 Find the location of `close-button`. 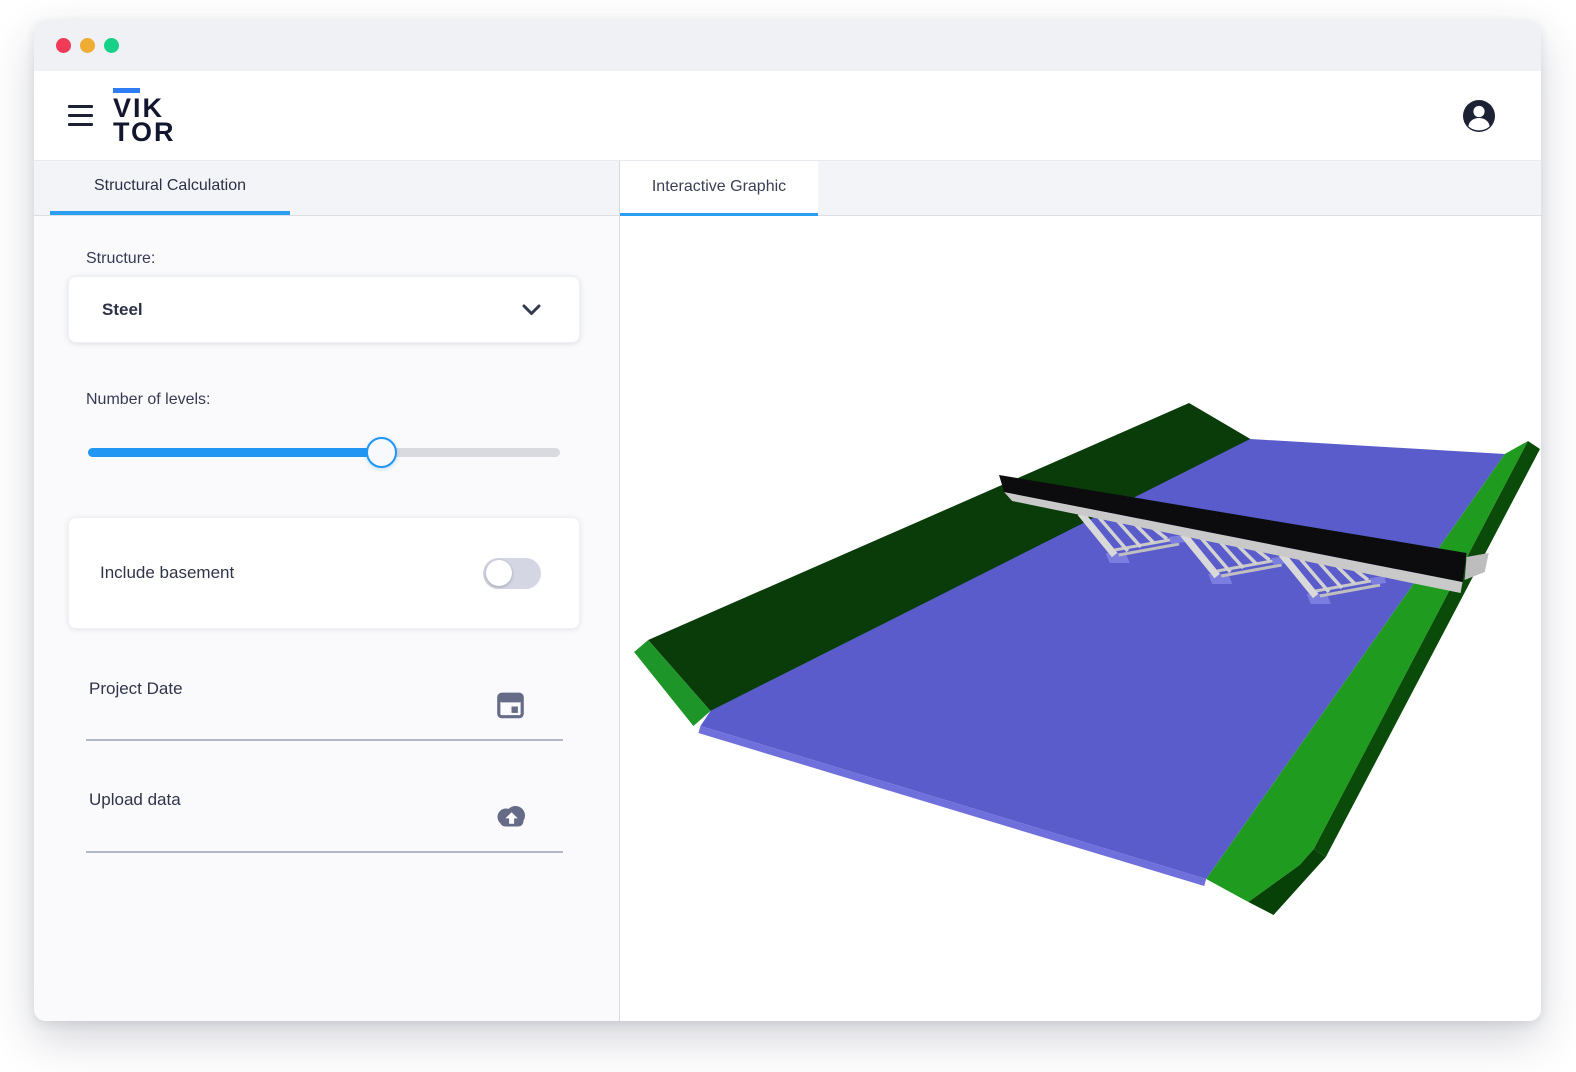

close-button is located at coordinates (63, 45).